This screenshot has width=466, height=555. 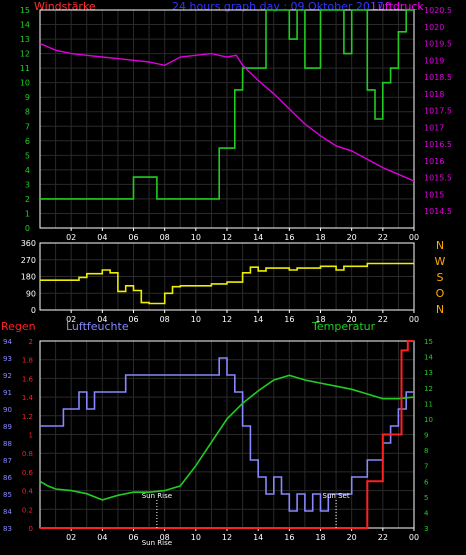 What do you see at coordinates (434, 127) in the screenshot?
I see `pressure-tick-label: 1017` at bounding box center [434, 127].